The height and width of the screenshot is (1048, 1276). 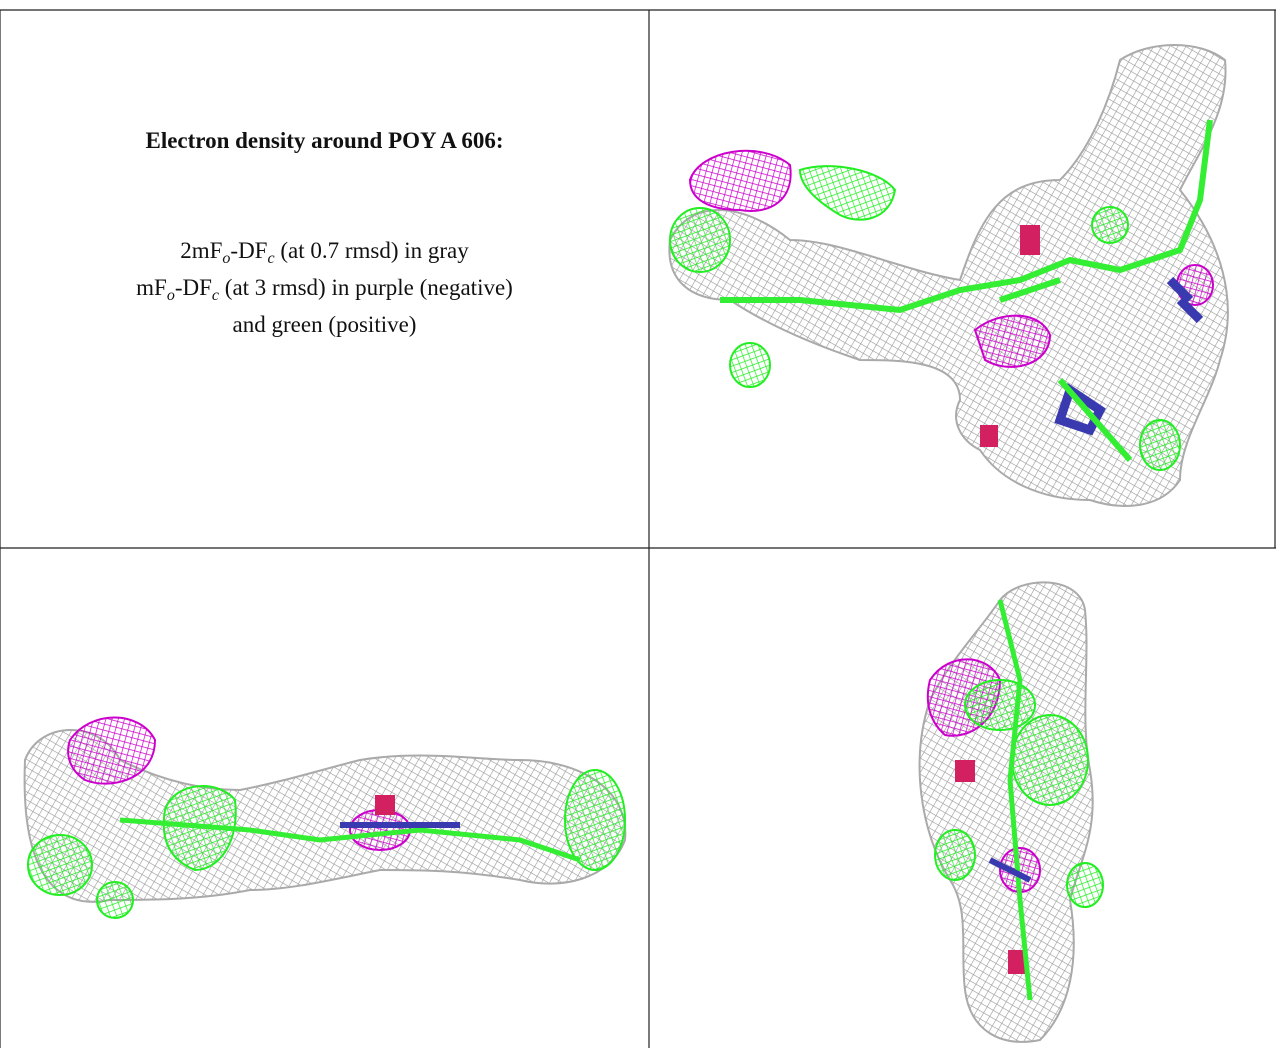 What do you see at coordinates (325, 817) in the screenshot?
I see `density-view-side` at bounding box center [325, 817].